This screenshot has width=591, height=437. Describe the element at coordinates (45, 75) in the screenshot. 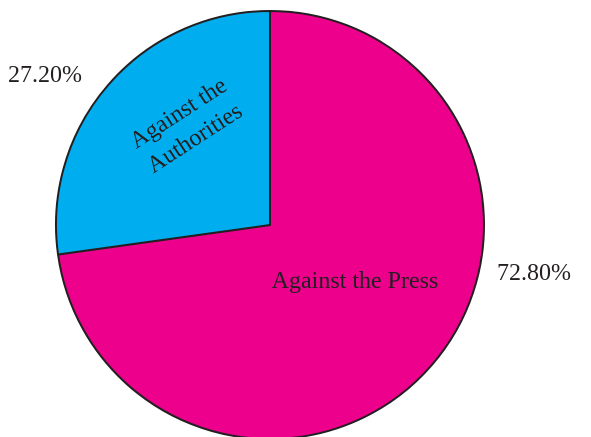

I see `slice-value-label-against-the-authorities: 27.20%` at that location.